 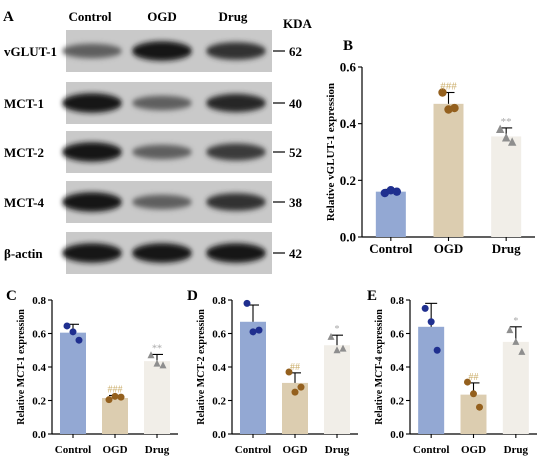 I want to click on blot-row-mct-4: MCT-4 38, so click(x=153, y=202).